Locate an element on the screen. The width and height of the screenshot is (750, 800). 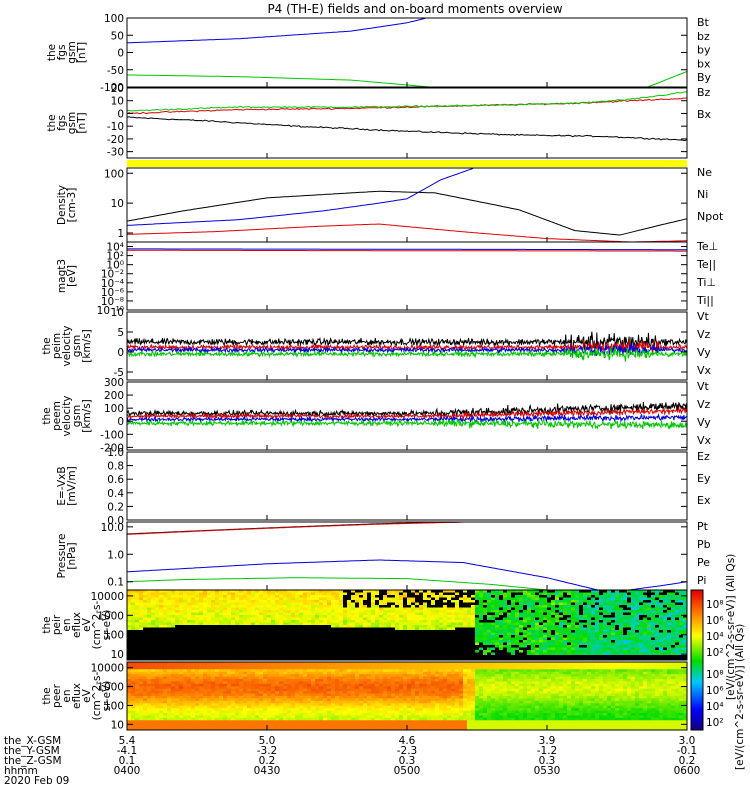
y-axis-label-line: peir is located at coordinates (57, 624).